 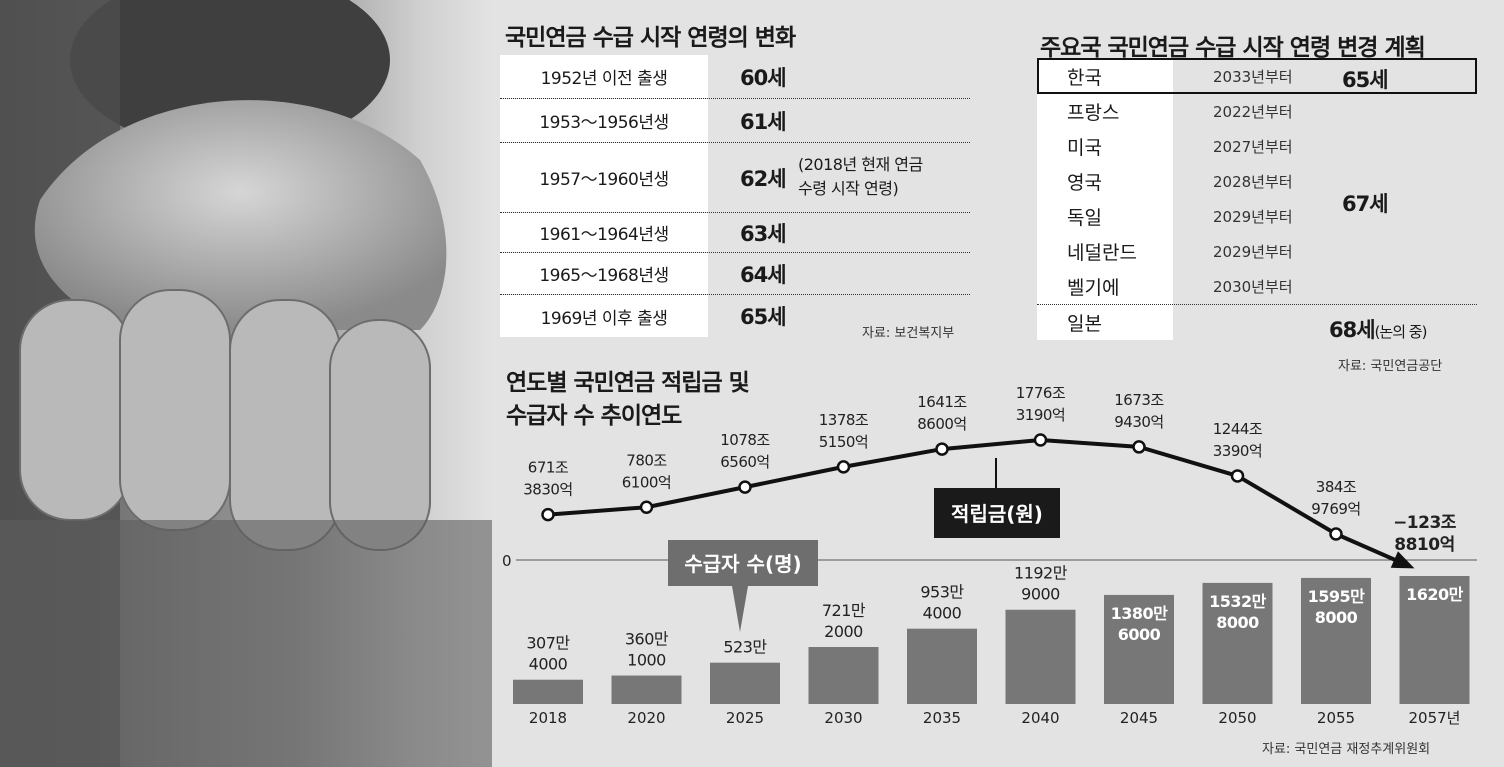 I want to click on year-tick-label: 2057년, so click(x=1435, y=718).